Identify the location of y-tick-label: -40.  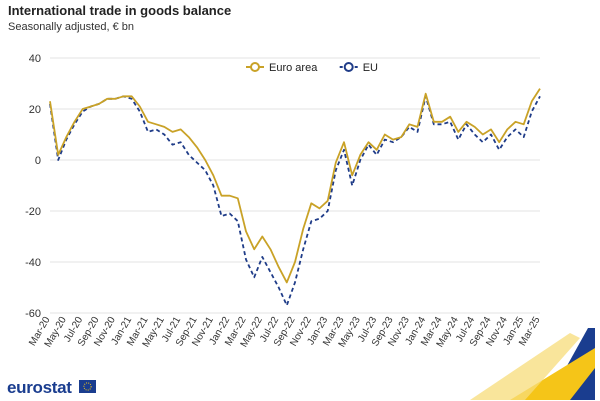
(33, 263).